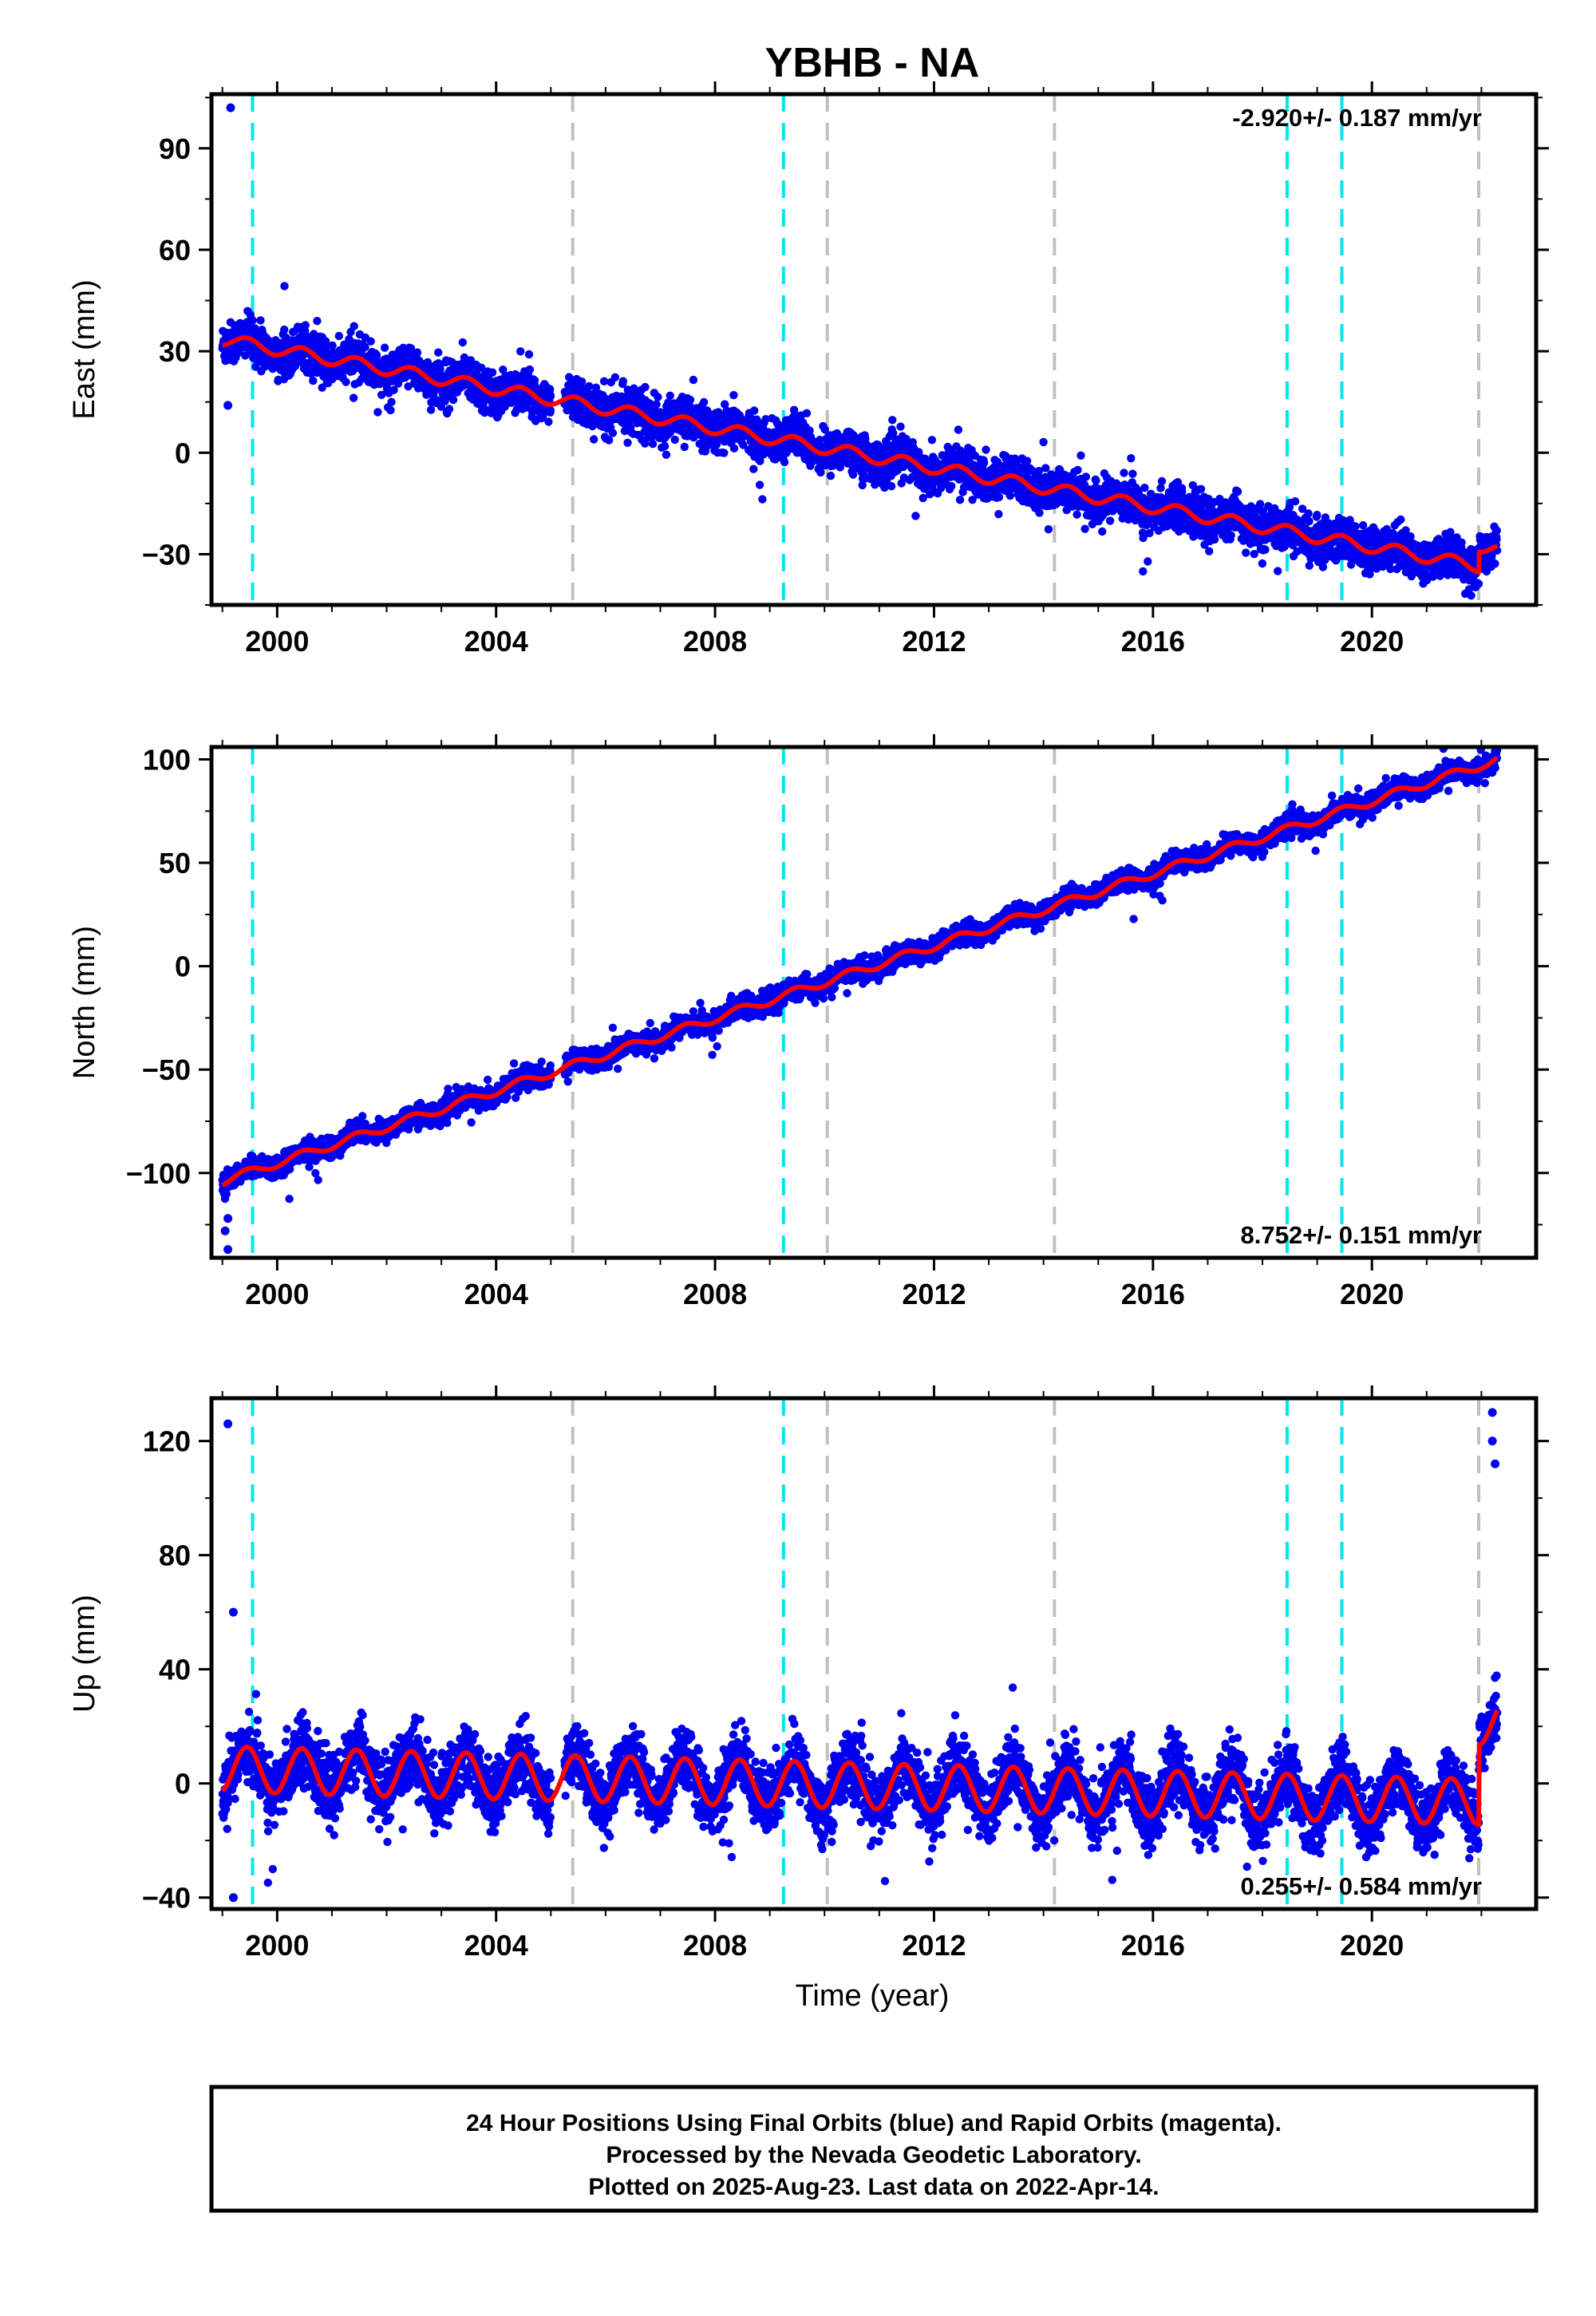 The image size is (1596, 2316). I want to click on chart-title: YBHB - NA, so click(873, 63).